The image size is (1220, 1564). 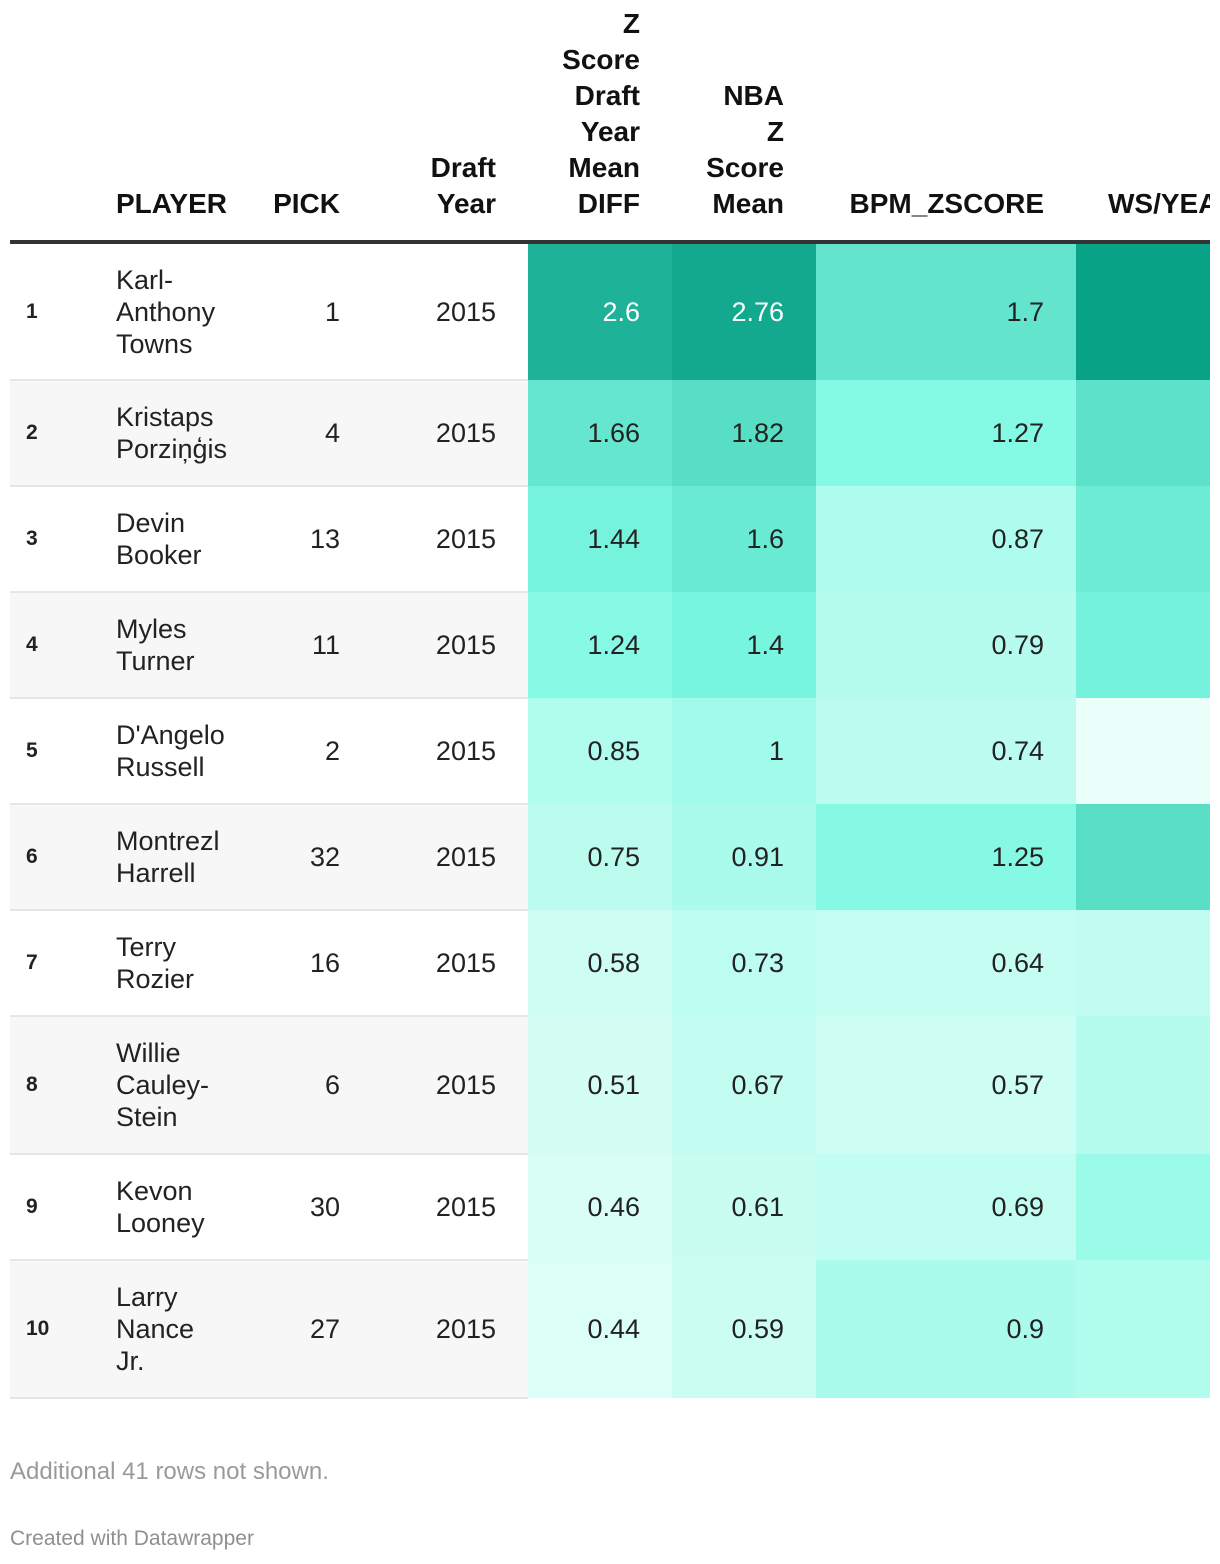 I want to click on header-ws-year: WS/YEA, so click(x=1143, y=122).